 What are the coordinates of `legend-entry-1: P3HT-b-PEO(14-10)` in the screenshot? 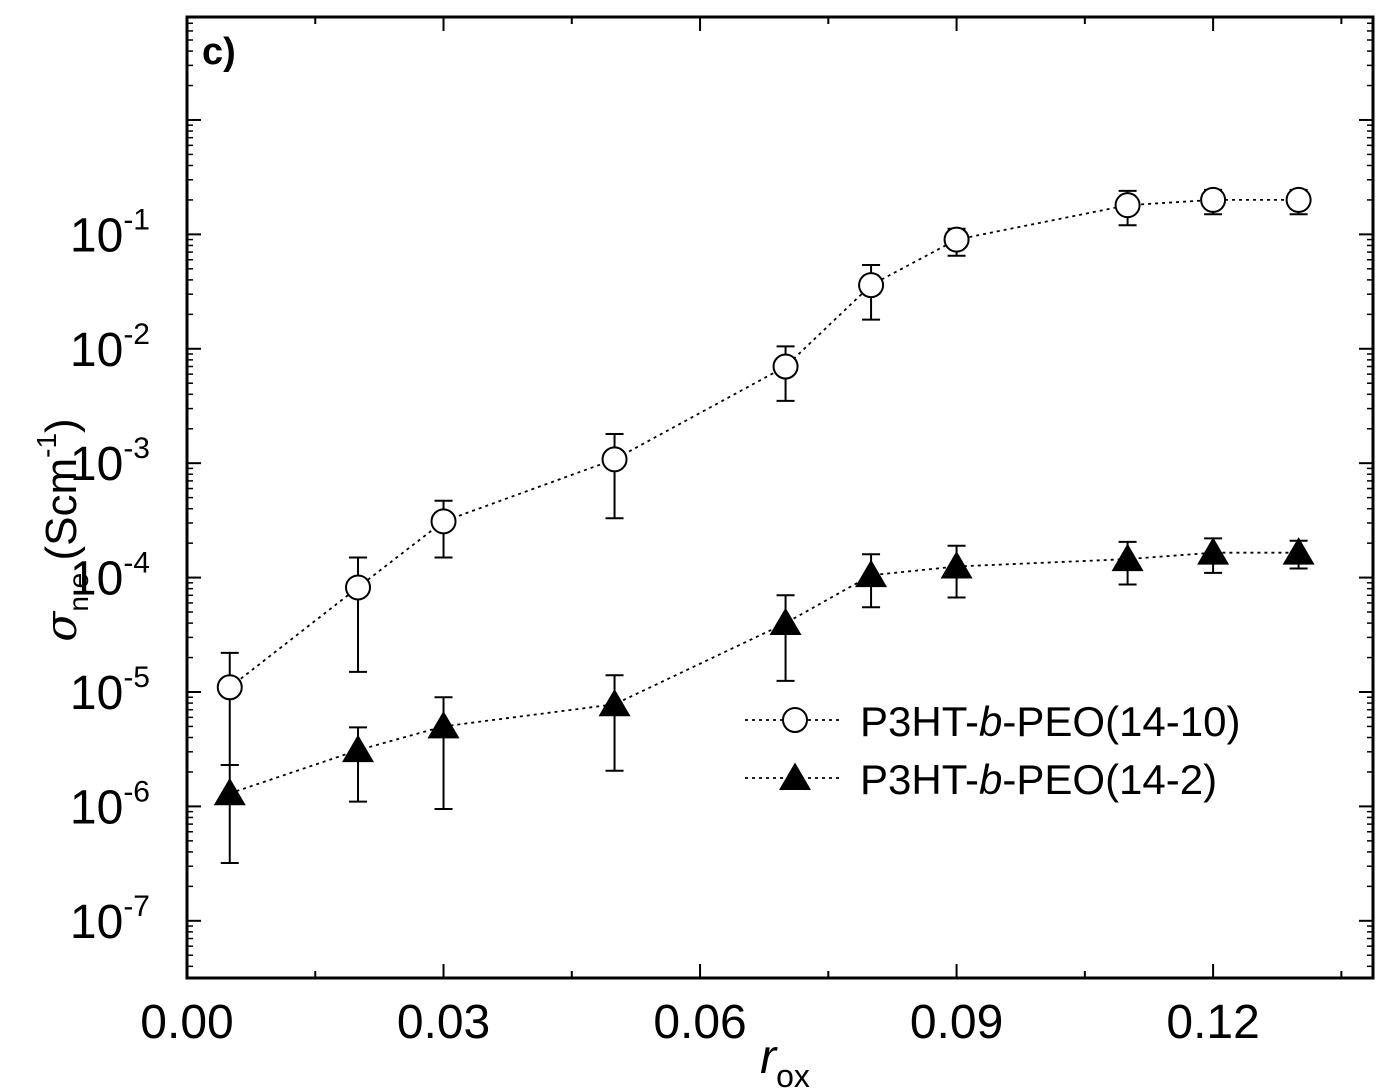 It's located at (992, 721).